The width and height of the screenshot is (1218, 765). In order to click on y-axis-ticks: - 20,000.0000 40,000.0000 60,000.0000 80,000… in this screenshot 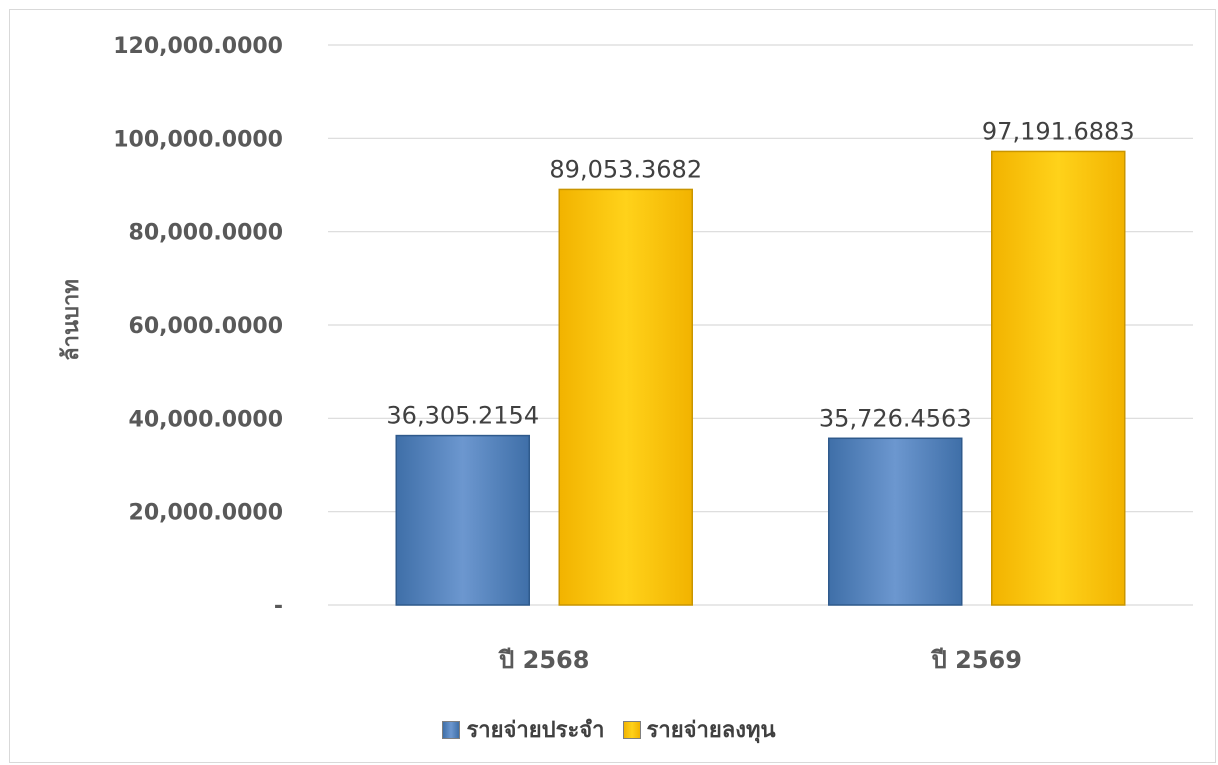, I will do `click(198, 326)`.